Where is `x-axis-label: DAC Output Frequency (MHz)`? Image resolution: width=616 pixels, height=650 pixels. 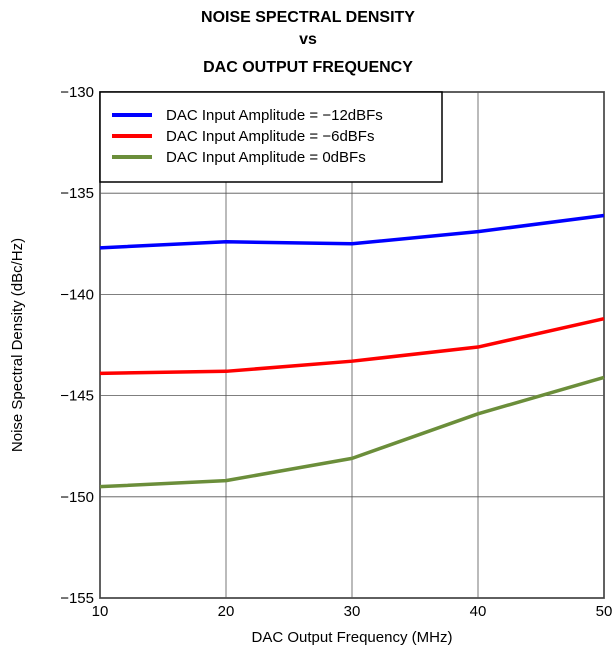 x-axis-label: DAC Output Frequency (MHz) is located at coordinates (352, 637).